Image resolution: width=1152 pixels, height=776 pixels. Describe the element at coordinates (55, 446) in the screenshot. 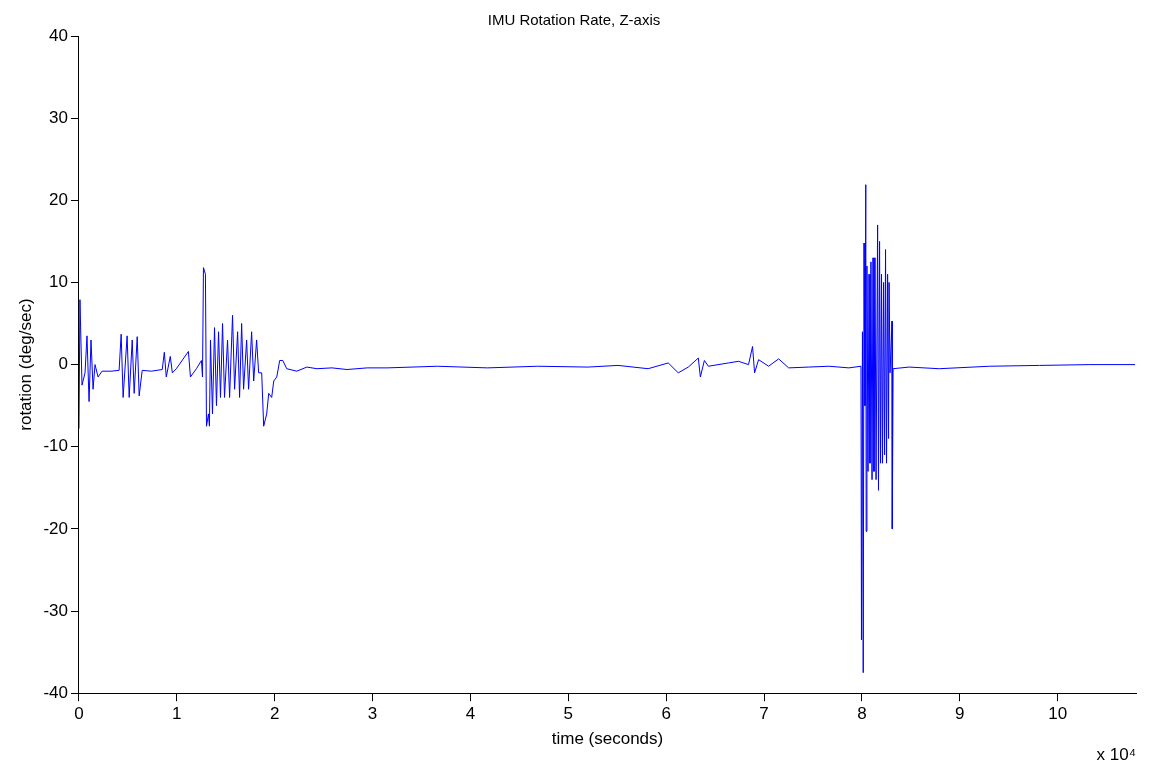

I see `y-tick-label: -10` at that location.